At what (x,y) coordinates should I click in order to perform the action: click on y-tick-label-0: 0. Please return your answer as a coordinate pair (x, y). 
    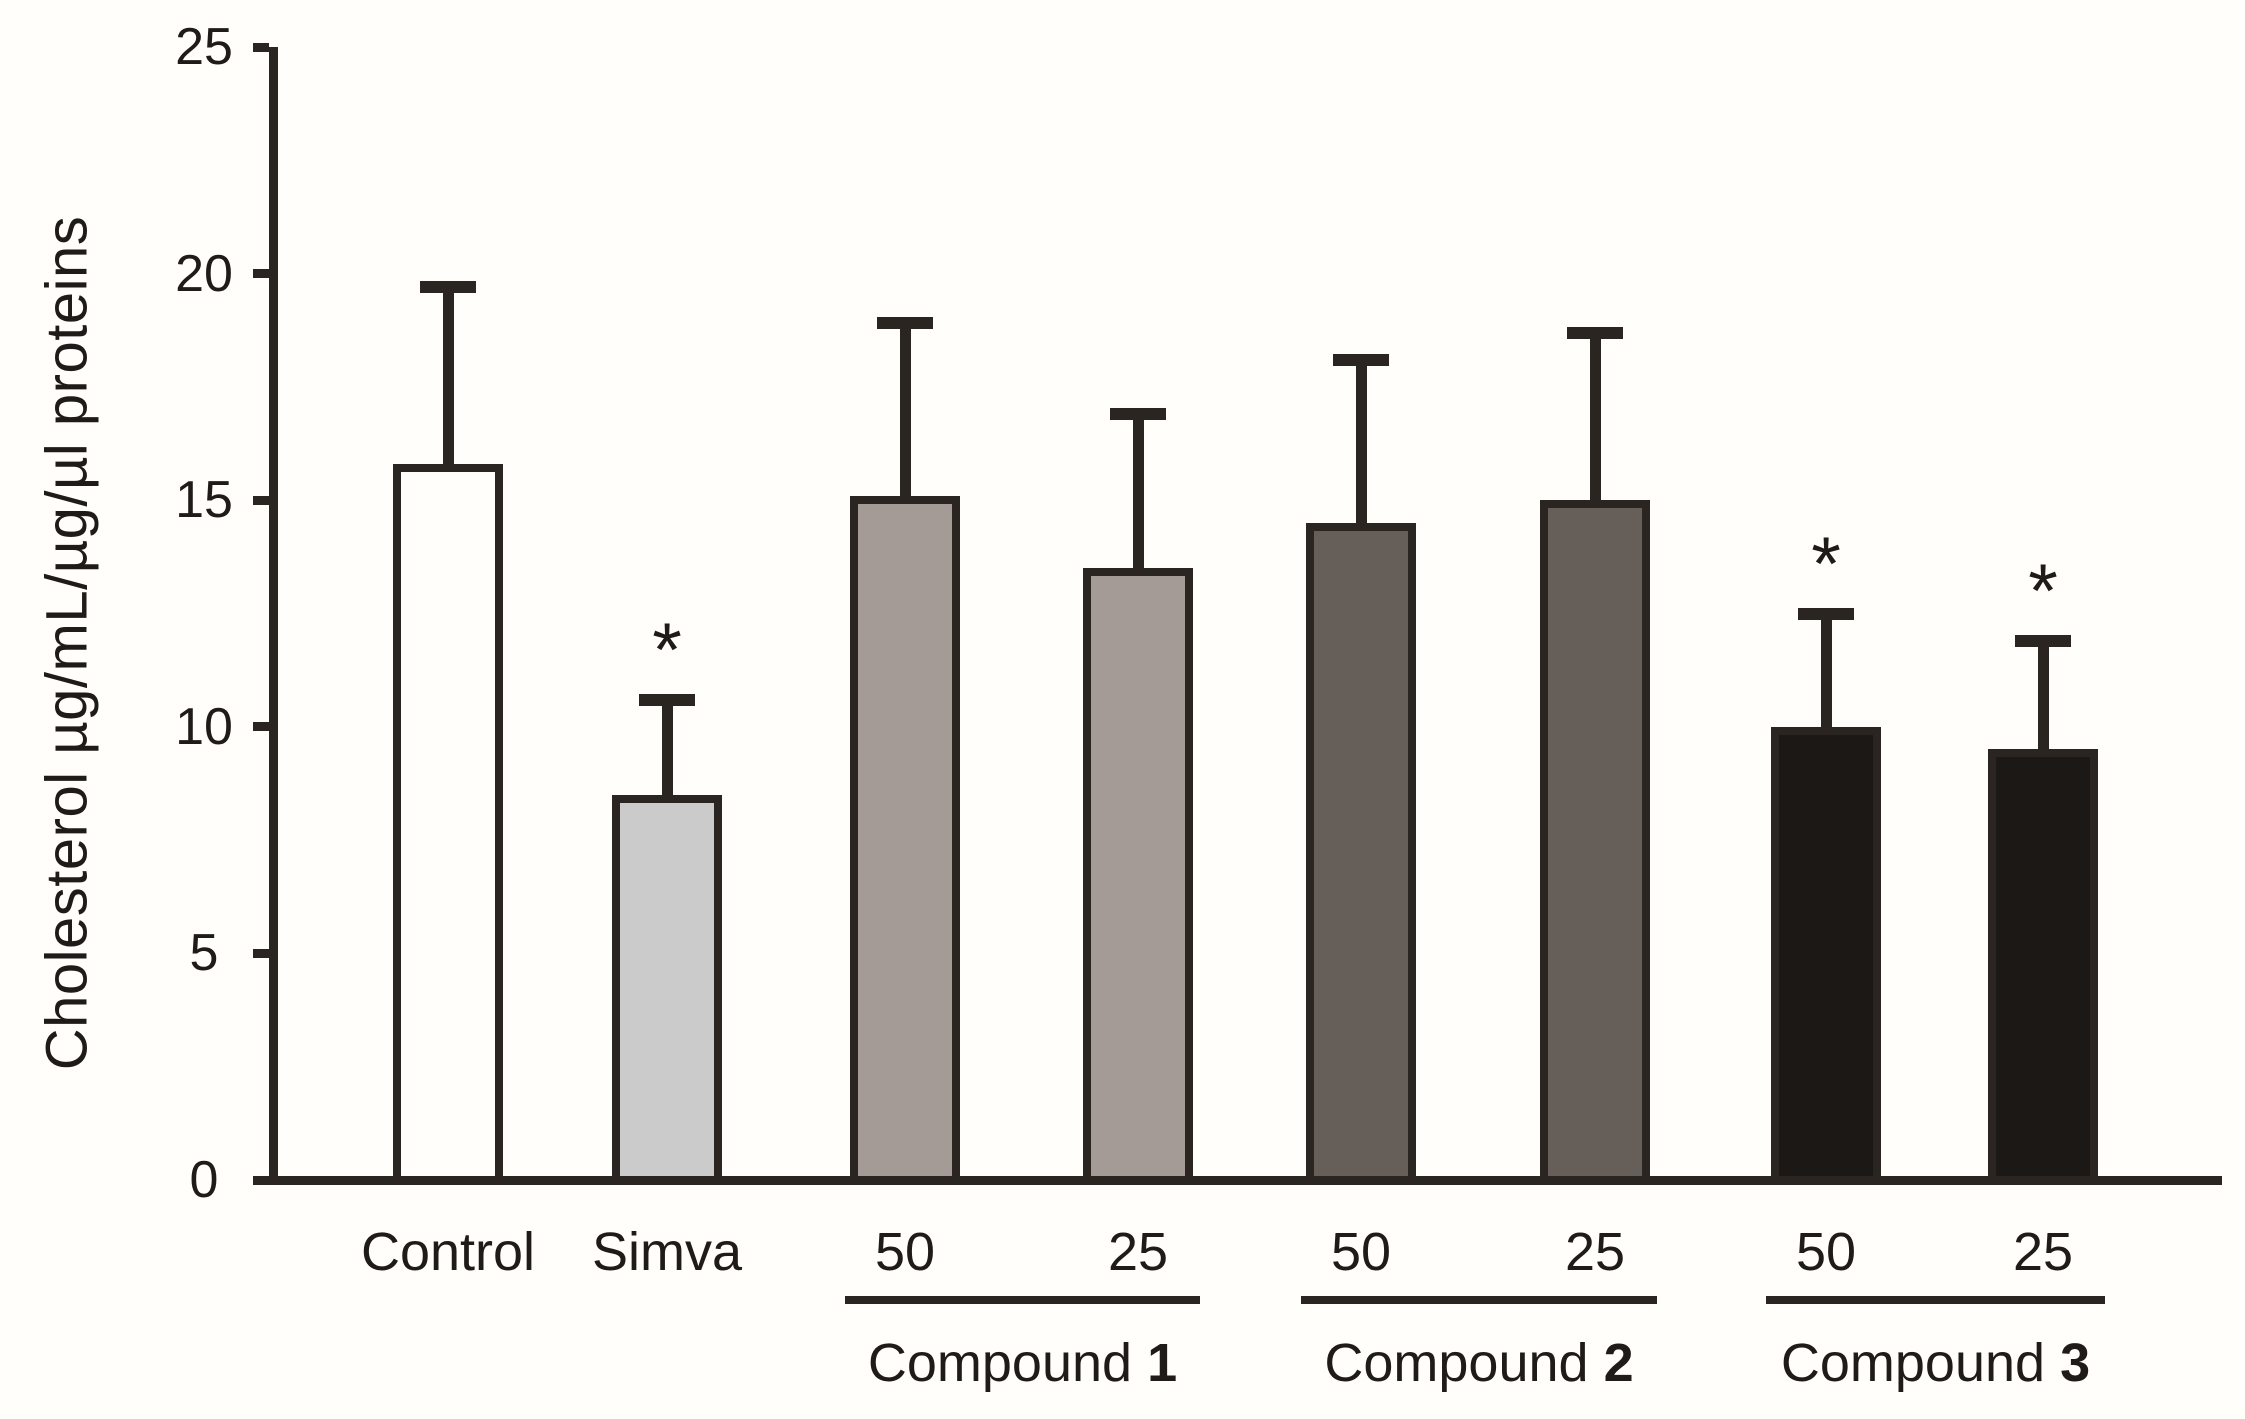
    Looking at the image, I should click on (204, 1180).